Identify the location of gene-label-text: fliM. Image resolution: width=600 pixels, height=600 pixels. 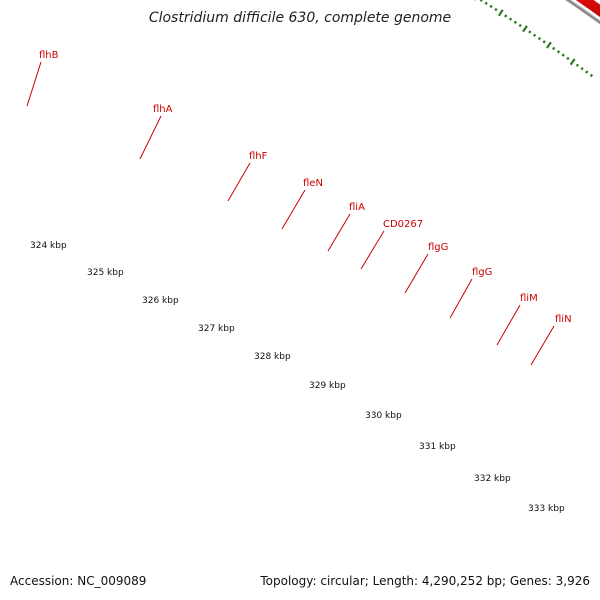
(529, 298).